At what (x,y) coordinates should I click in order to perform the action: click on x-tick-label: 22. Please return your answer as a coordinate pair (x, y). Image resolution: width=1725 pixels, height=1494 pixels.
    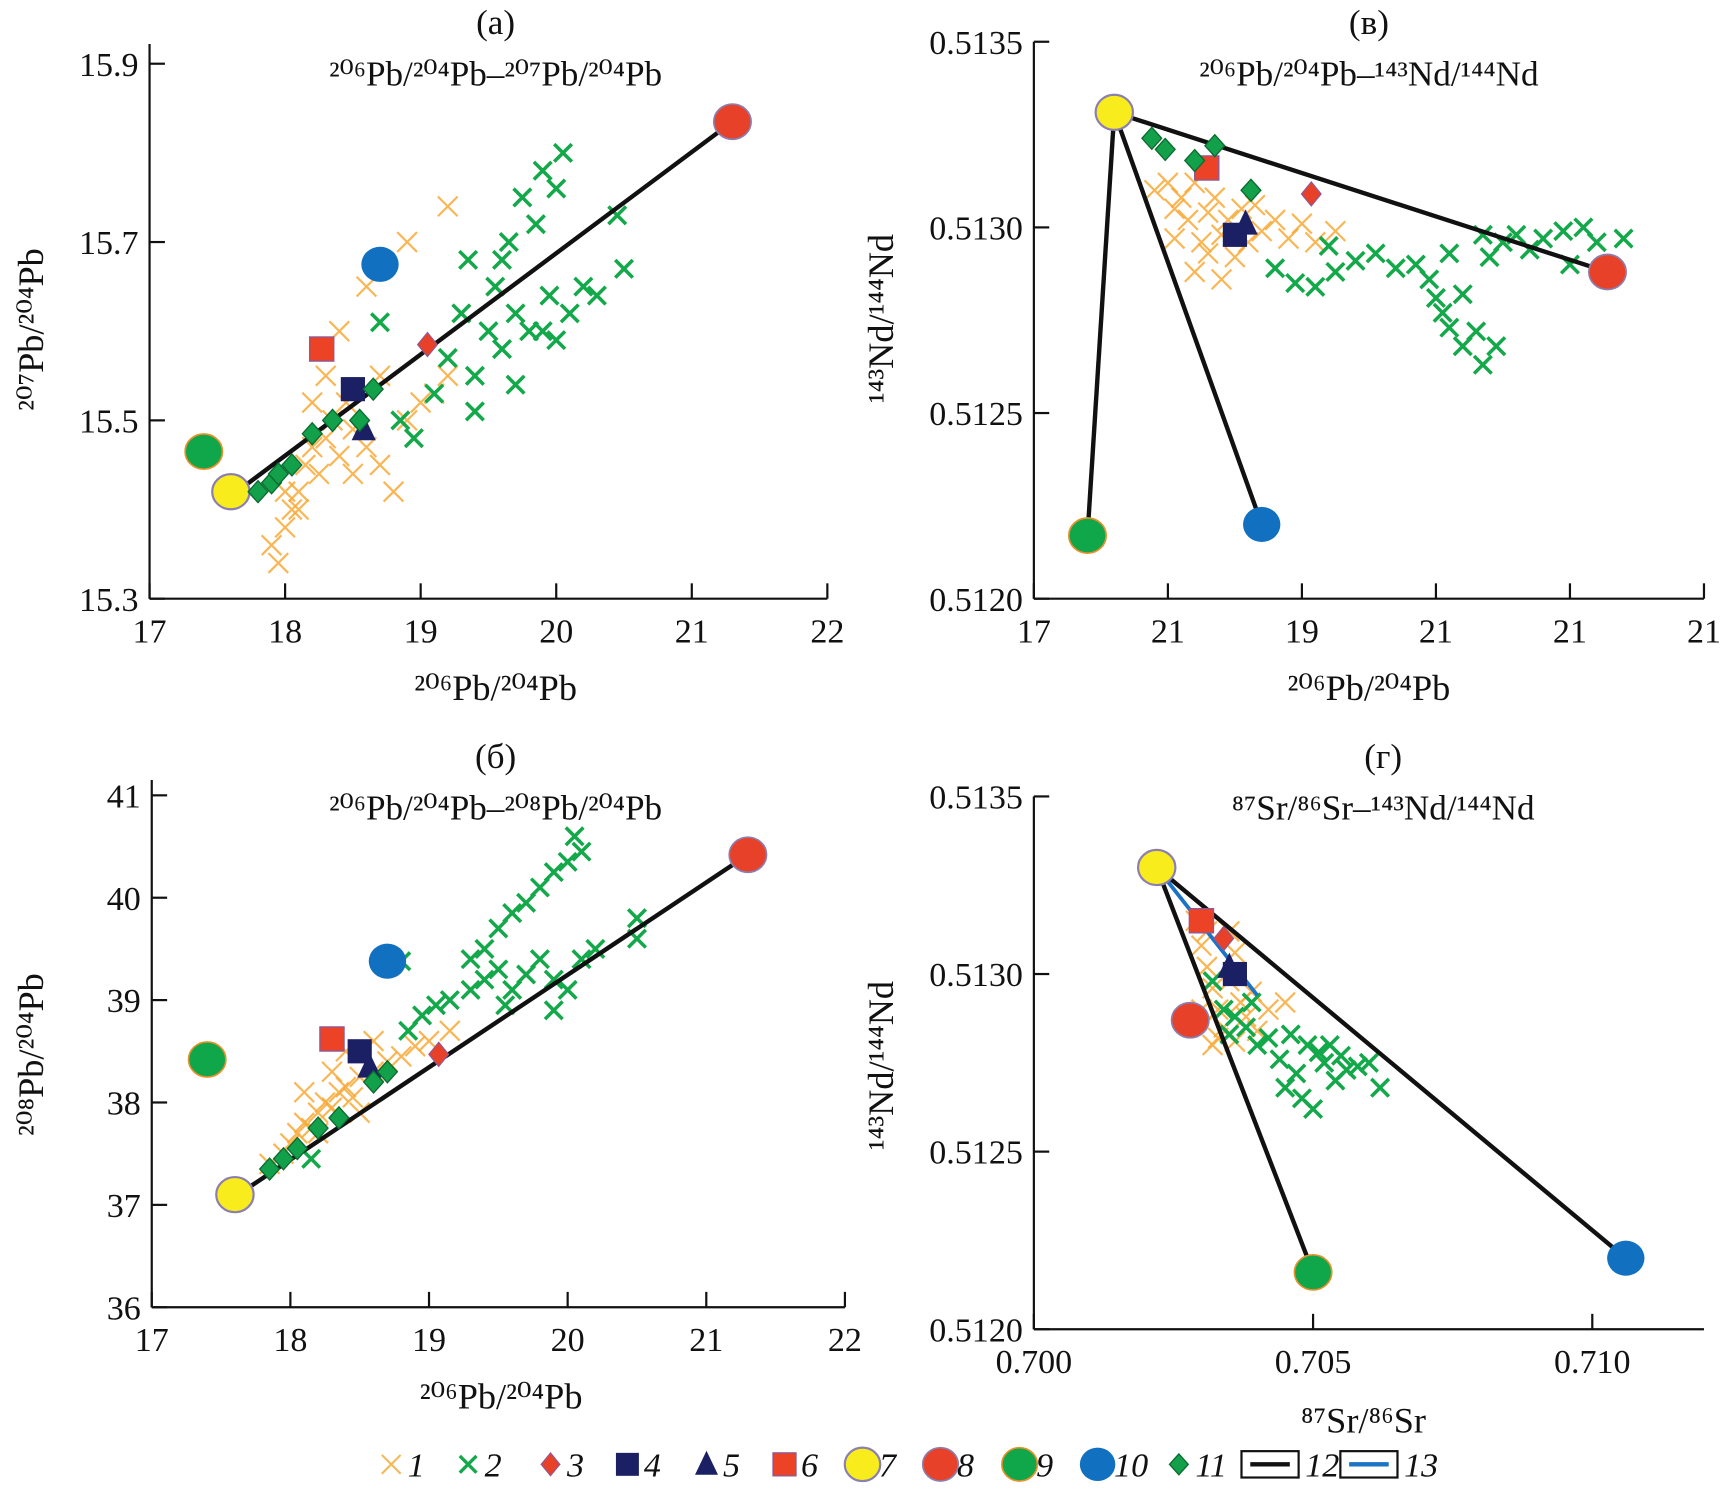
    Looking at the image, I should click on (827, 632).